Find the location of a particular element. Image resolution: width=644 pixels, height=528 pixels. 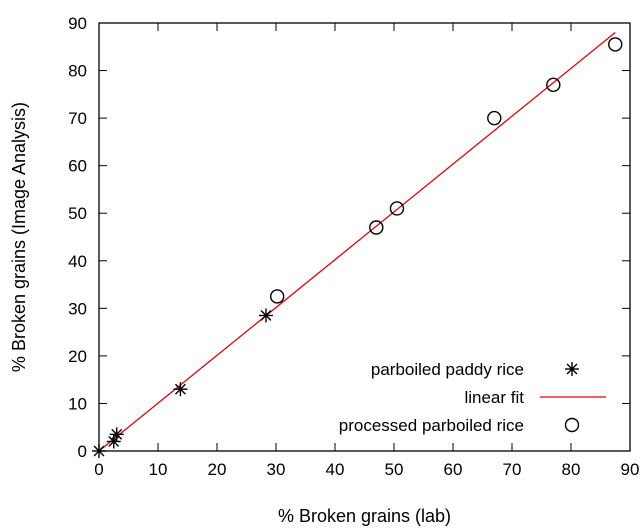

y-tick-label: 30 is located at coordinates (77, 308).